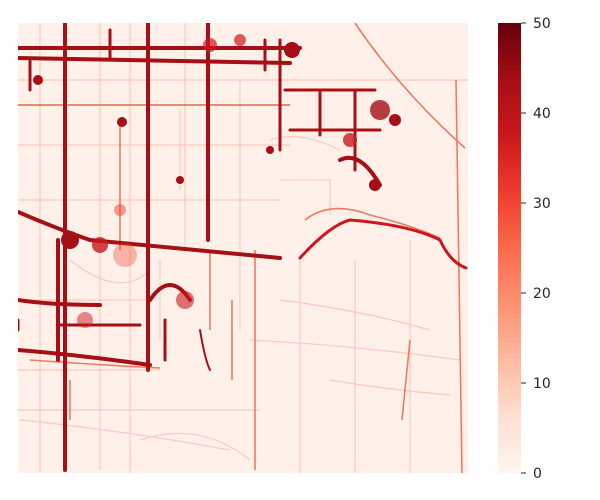 The height and width of the screenshot is (500, 600). What do you see at coordinates (542, 204) in the screenshot?
I see `colorbar-tick-label: 30` at bounding box center [542, 204].